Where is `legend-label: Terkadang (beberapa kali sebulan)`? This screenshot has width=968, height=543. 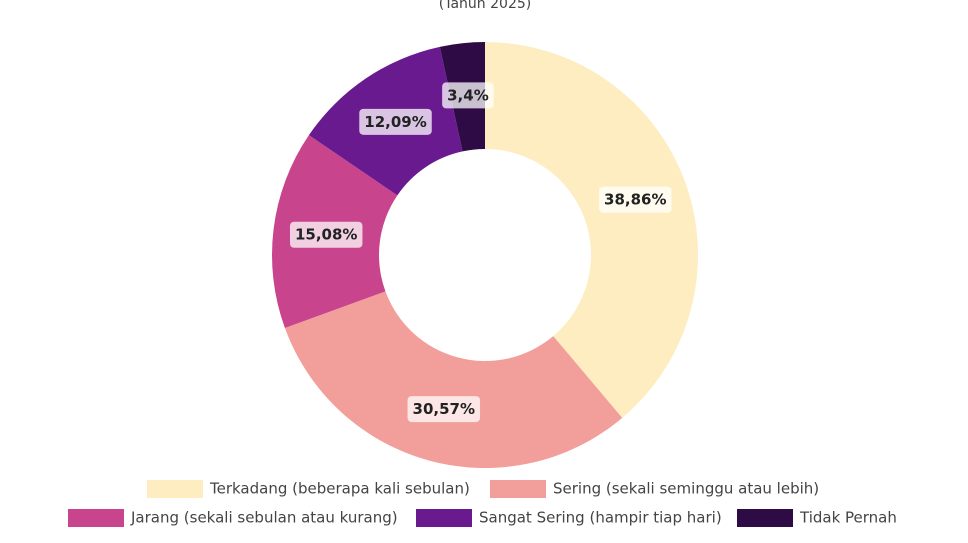
legend-label: Terkadang (beberapa kali sebulan) is located at coordinates (339, 489).